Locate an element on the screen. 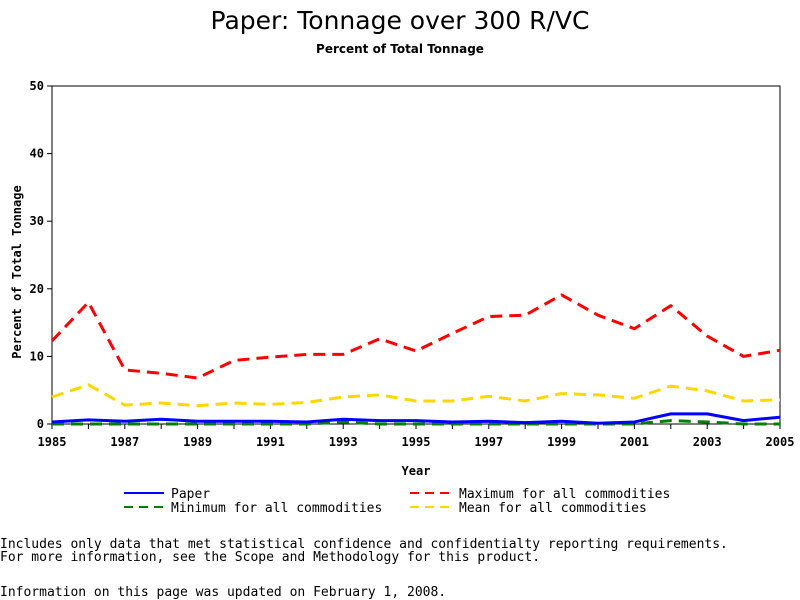 Image resolution: width=800 pixels, height=600 pixels. y-tick-label: 30 is located at coordinates (37, 221).